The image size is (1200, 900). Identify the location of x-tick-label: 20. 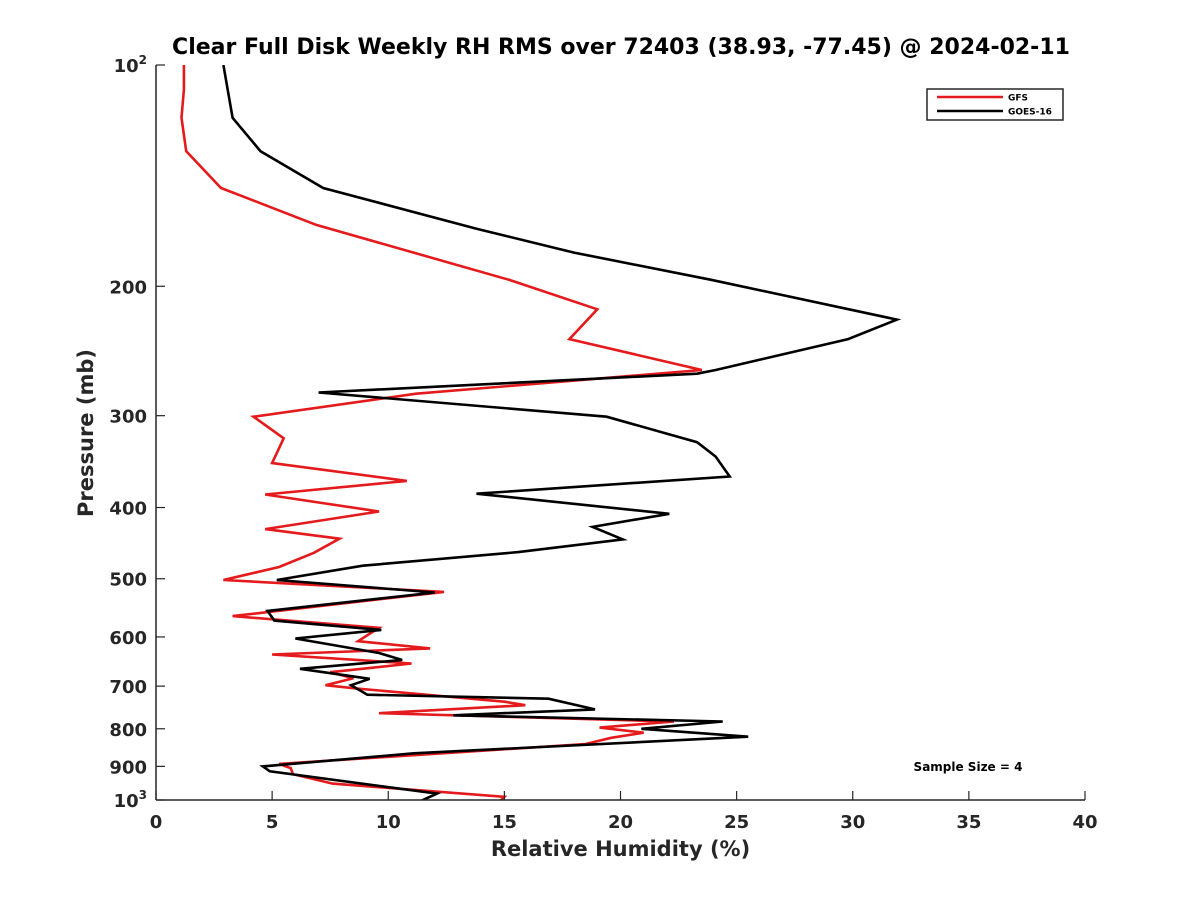
(620, 822).